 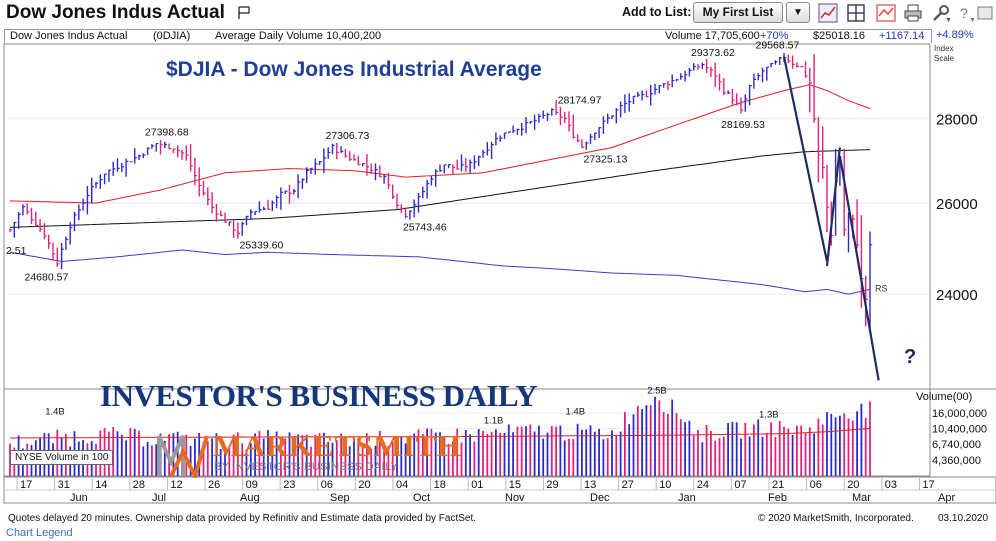 What do you see at coordinates (913, 13) in the screenshot?
I see `print-icon` at bounding box center [913, 13].